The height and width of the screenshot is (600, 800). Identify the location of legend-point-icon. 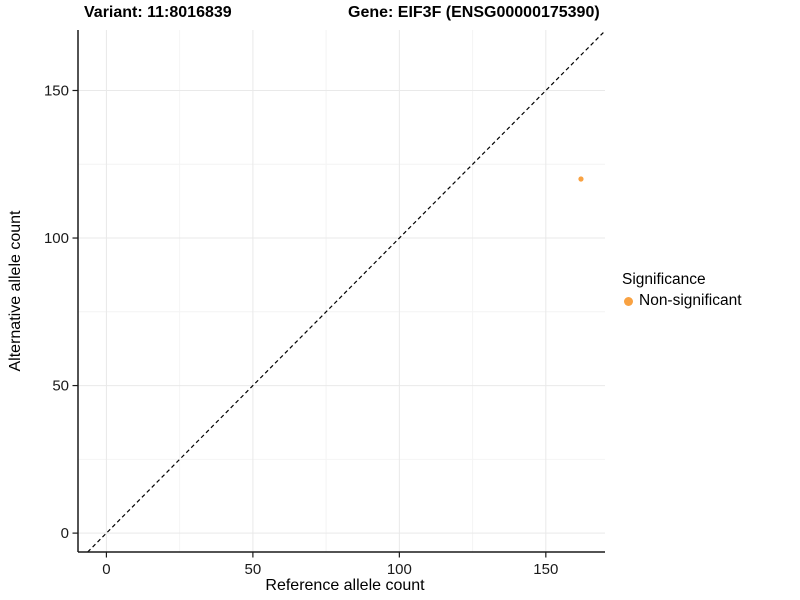
(628, 301).